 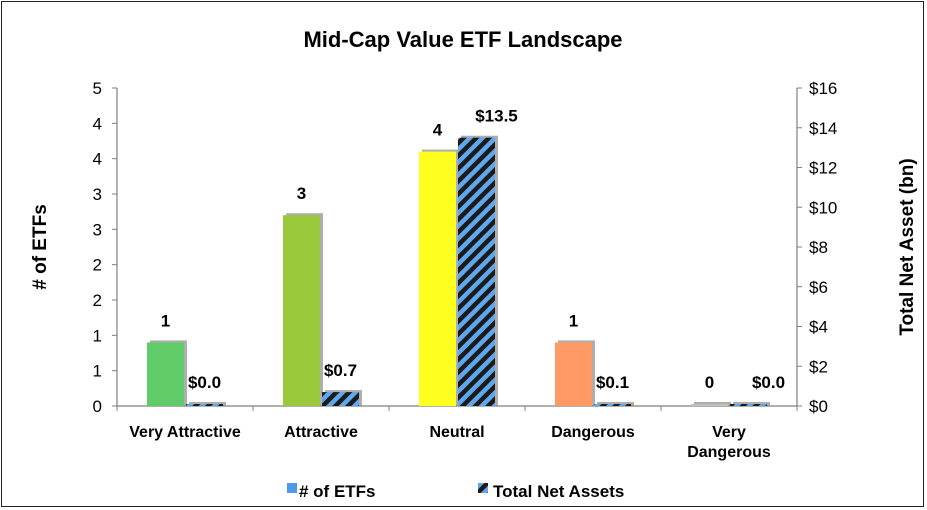 I want to click on legend-label-etfs: # of ETFs, so click(x=337, y=491).